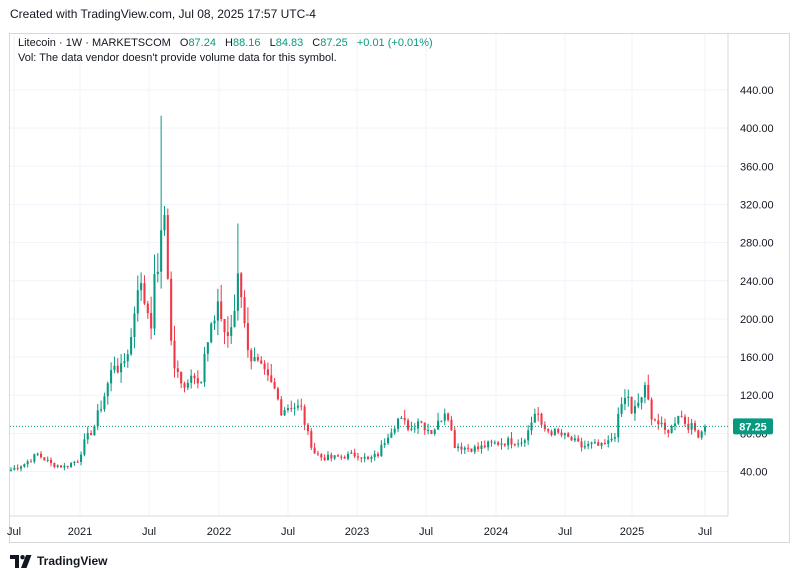 Image resolution: width=798 pixels, height=578 pixels. I want to click on legend-low-value: 84.83, so click(289, 43).